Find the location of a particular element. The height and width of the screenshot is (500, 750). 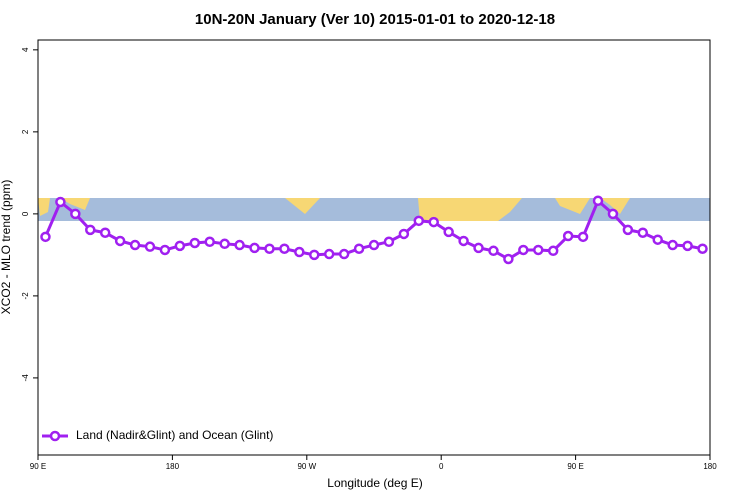

legend-label: Land (Nadir&Glint) and Ocean (Glint) is located at coordinates (174, 435).